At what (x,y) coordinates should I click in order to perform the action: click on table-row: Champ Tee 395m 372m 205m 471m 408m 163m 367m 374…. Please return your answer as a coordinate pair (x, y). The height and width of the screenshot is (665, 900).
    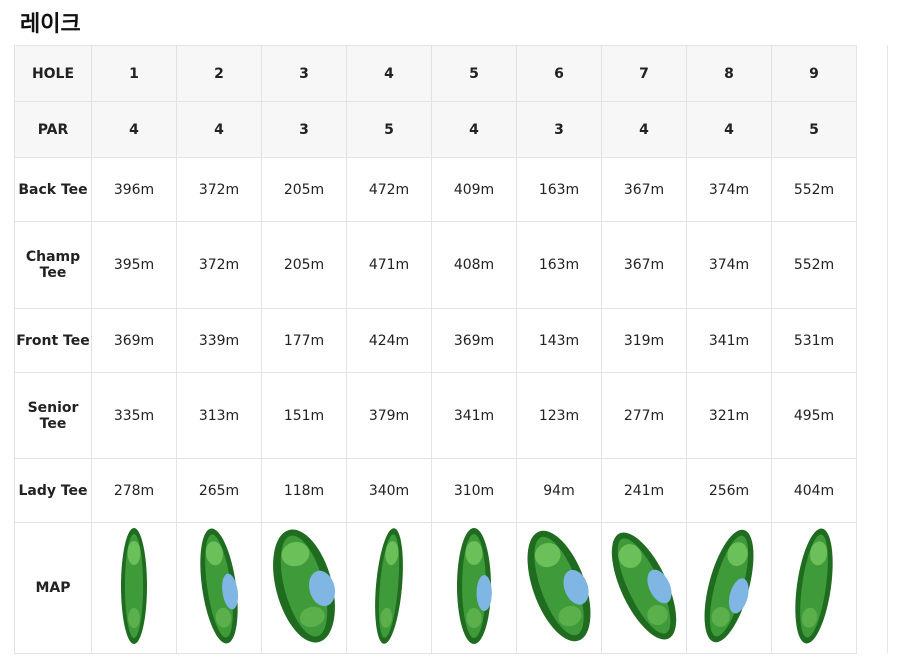
    Looking at the image, I should click on (435, 265).